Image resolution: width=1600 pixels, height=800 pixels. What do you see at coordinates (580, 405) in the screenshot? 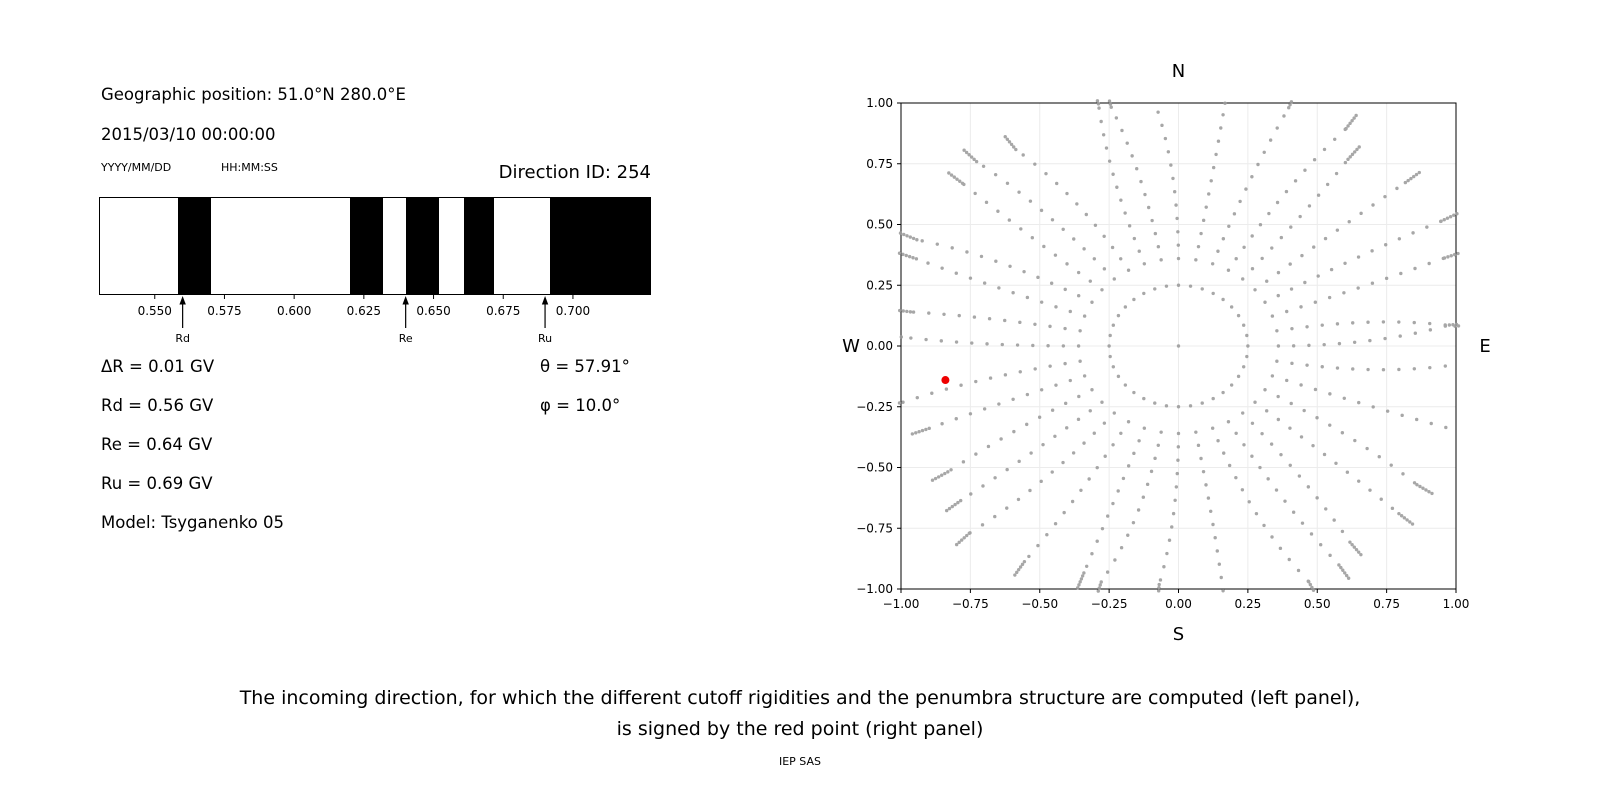
I see `phi-value: φ = 10.0°` at bounding box center [580, 405].